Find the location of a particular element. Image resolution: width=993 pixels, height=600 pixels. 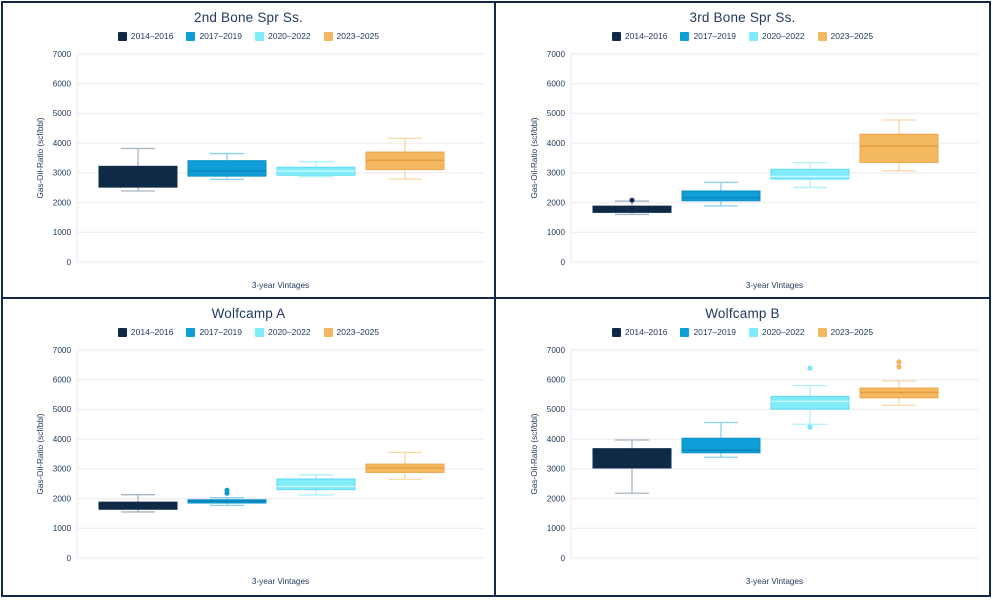

y-tick-label: 7000 is located at coordinates (556, 350).